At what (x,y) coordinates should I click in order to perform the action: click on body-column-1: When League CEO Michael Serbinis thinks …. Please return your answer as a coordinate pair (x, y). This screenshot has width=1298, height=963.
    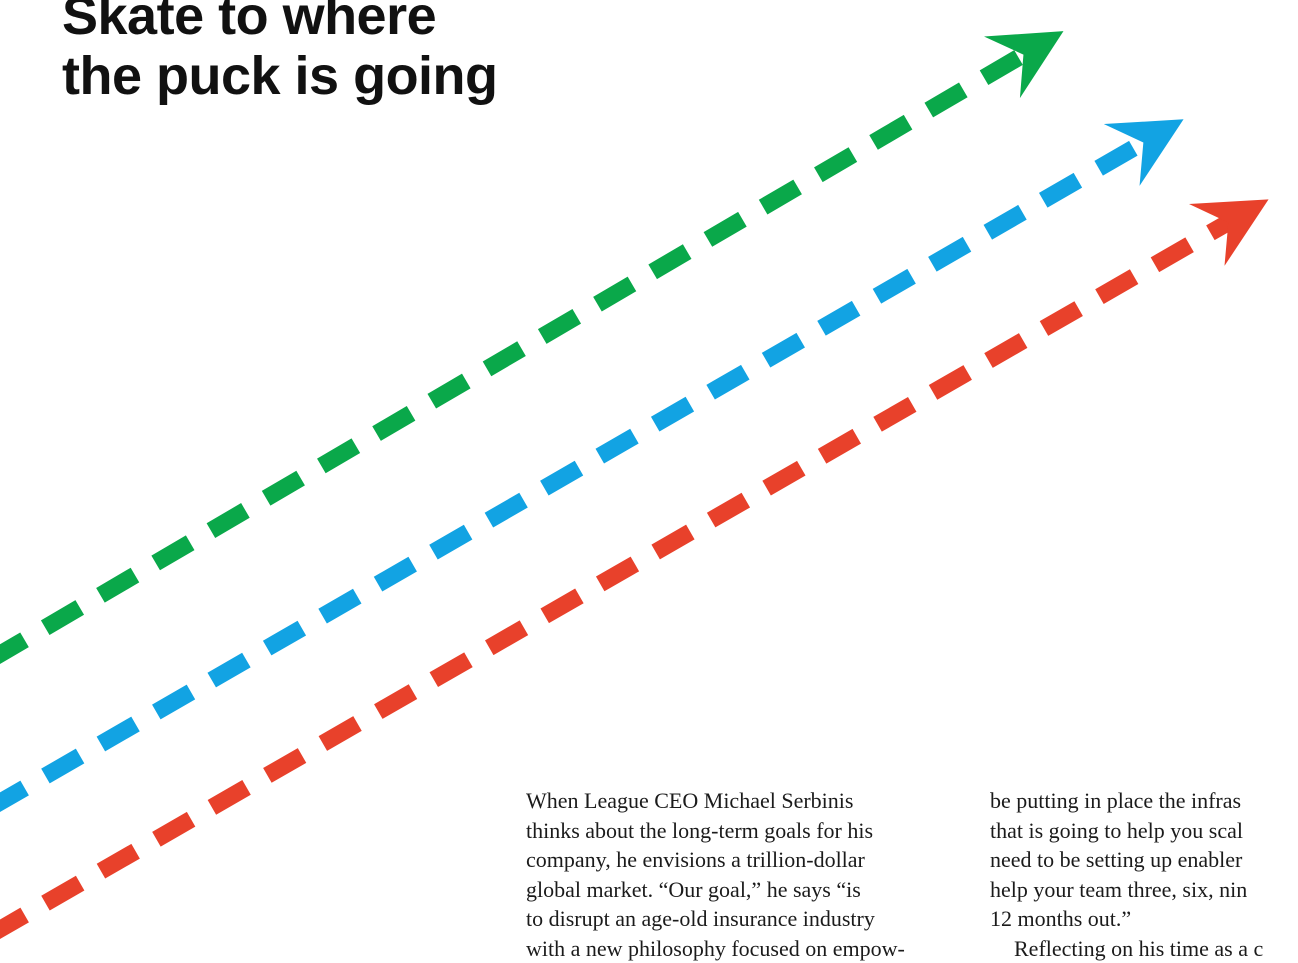
    Looking at the image, I should click on (746, 874).